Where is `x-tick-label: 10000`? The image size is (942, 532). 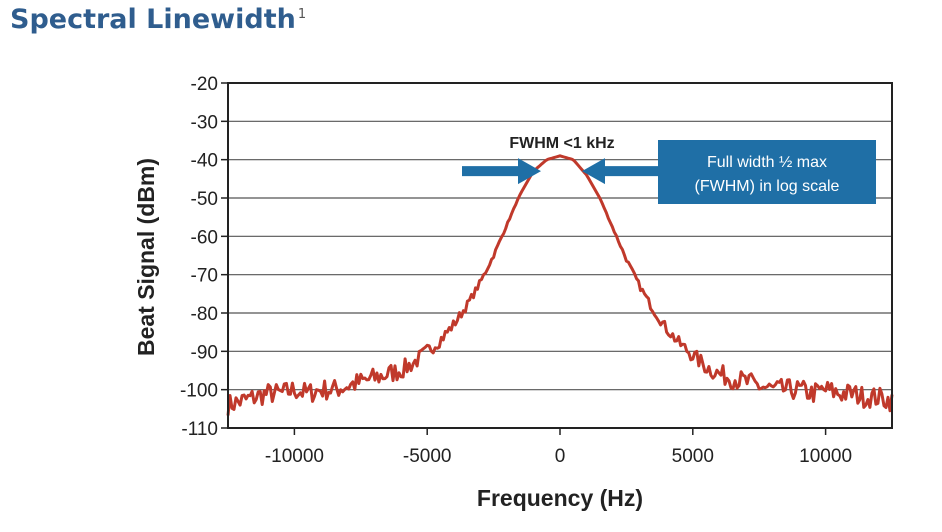 x-tick-label: 10000 is located at coordinates (825, 456).